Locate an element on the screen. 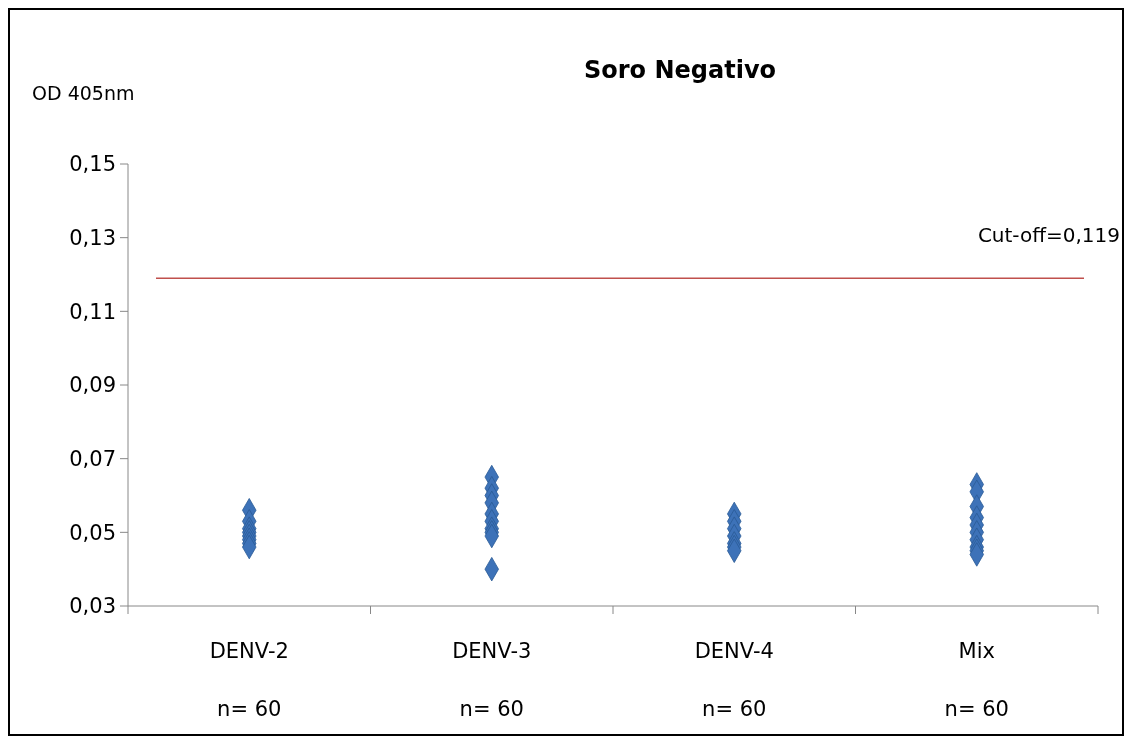  y-tick-label: 0,15 is located at coordinates (92, 164).